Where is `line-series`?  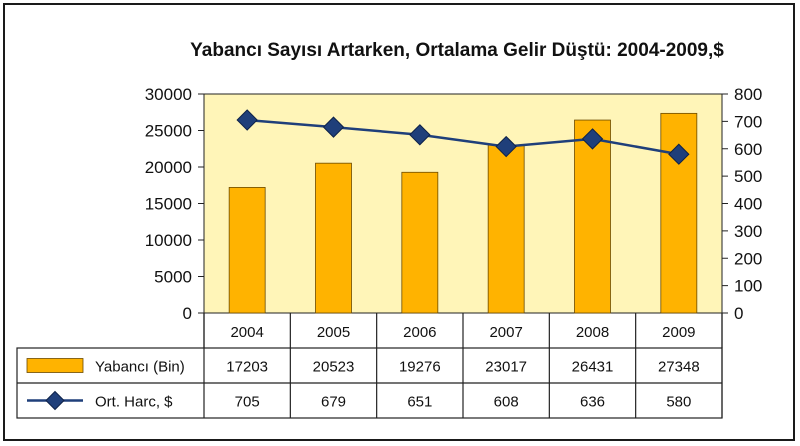 line-series is located at coordinates (463, 137).